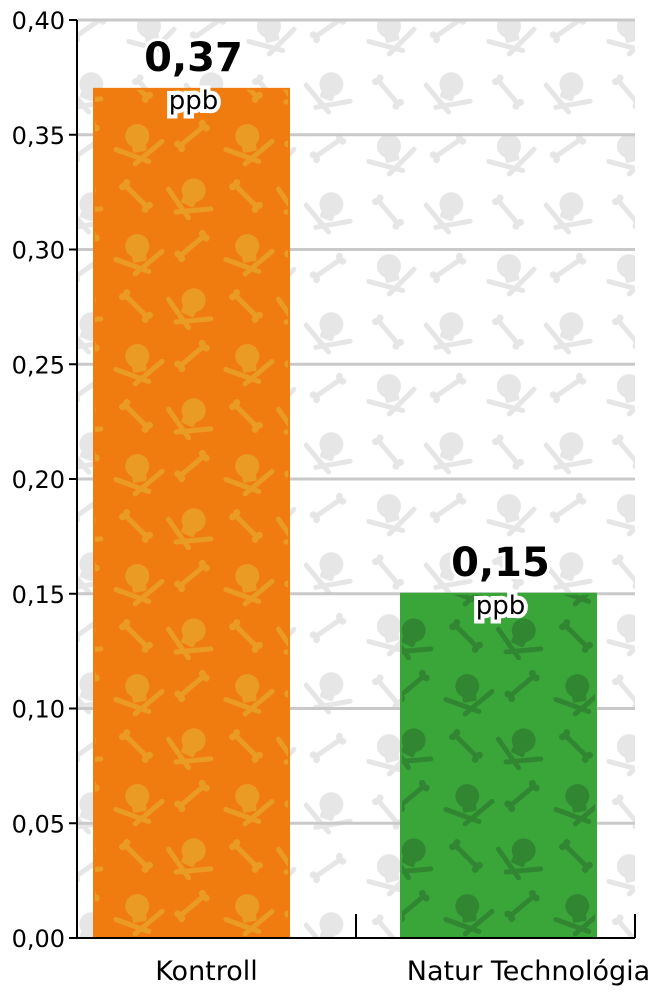 This screenshot has width=655, height=994. Describe the element at coordinates (38, 824) in the screenshot. I see `y-tick-label: 0,05` at that location.